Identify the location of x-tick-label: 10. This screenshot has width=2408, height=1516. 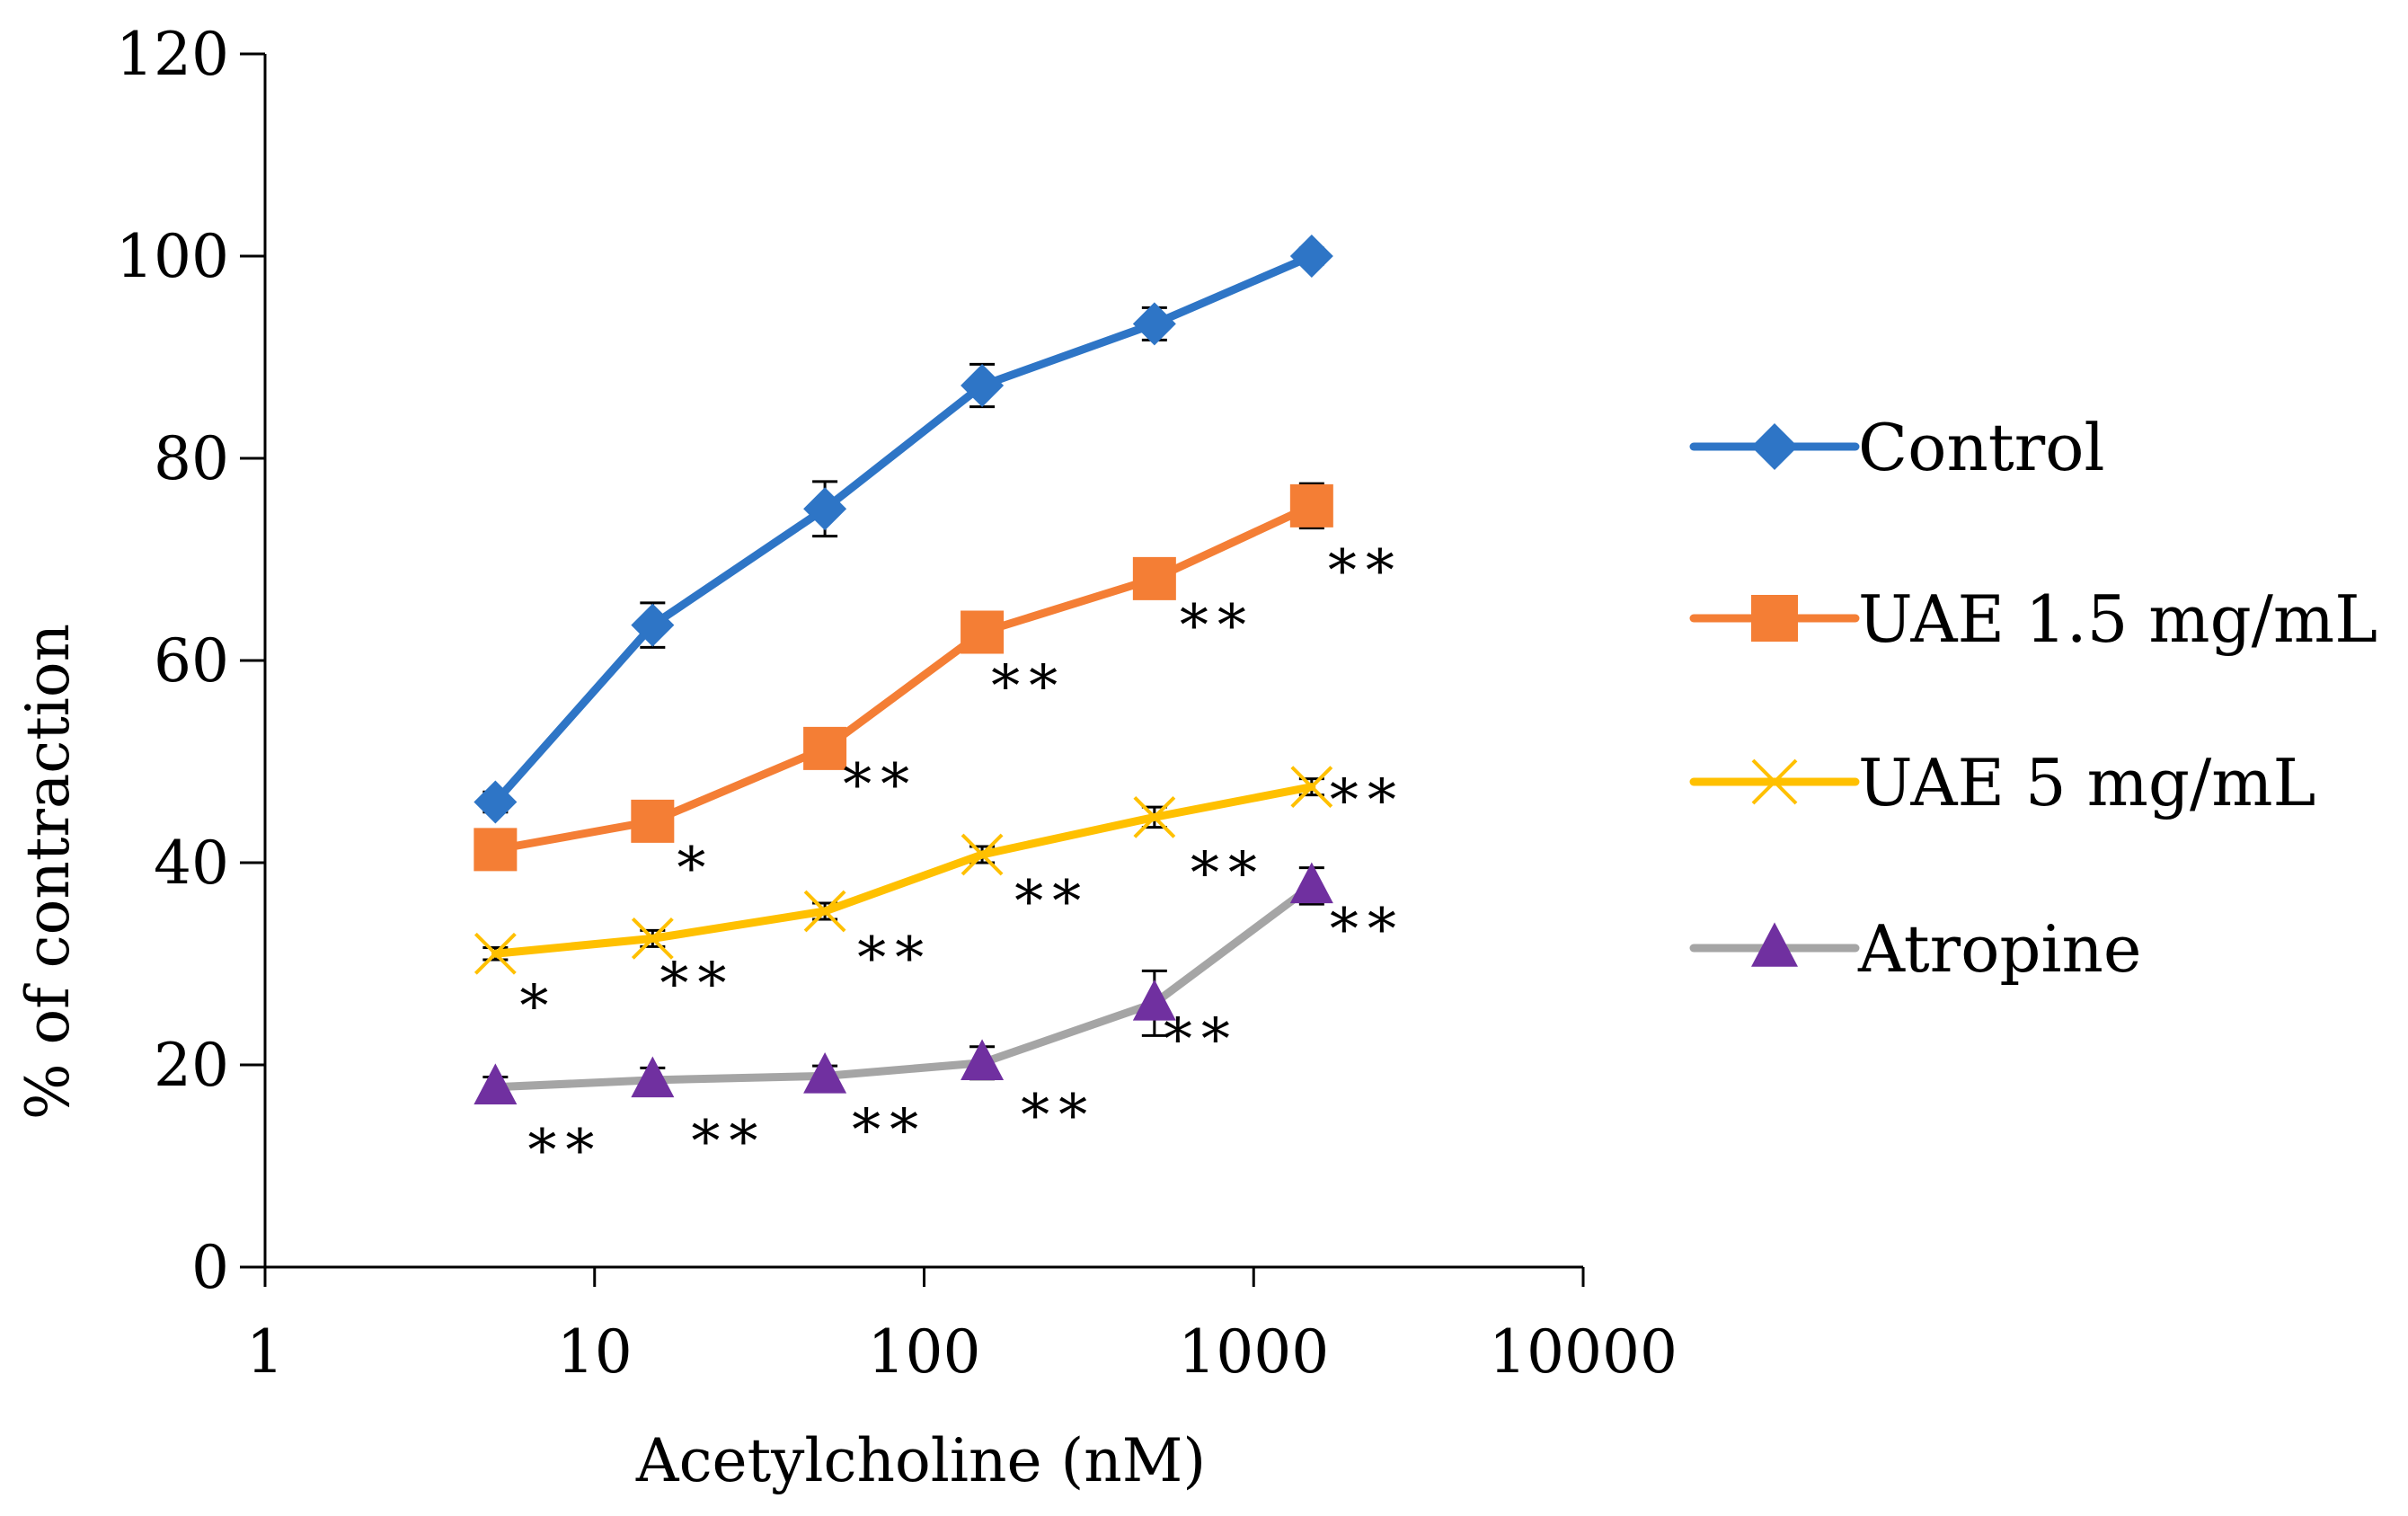
(595, 1352).